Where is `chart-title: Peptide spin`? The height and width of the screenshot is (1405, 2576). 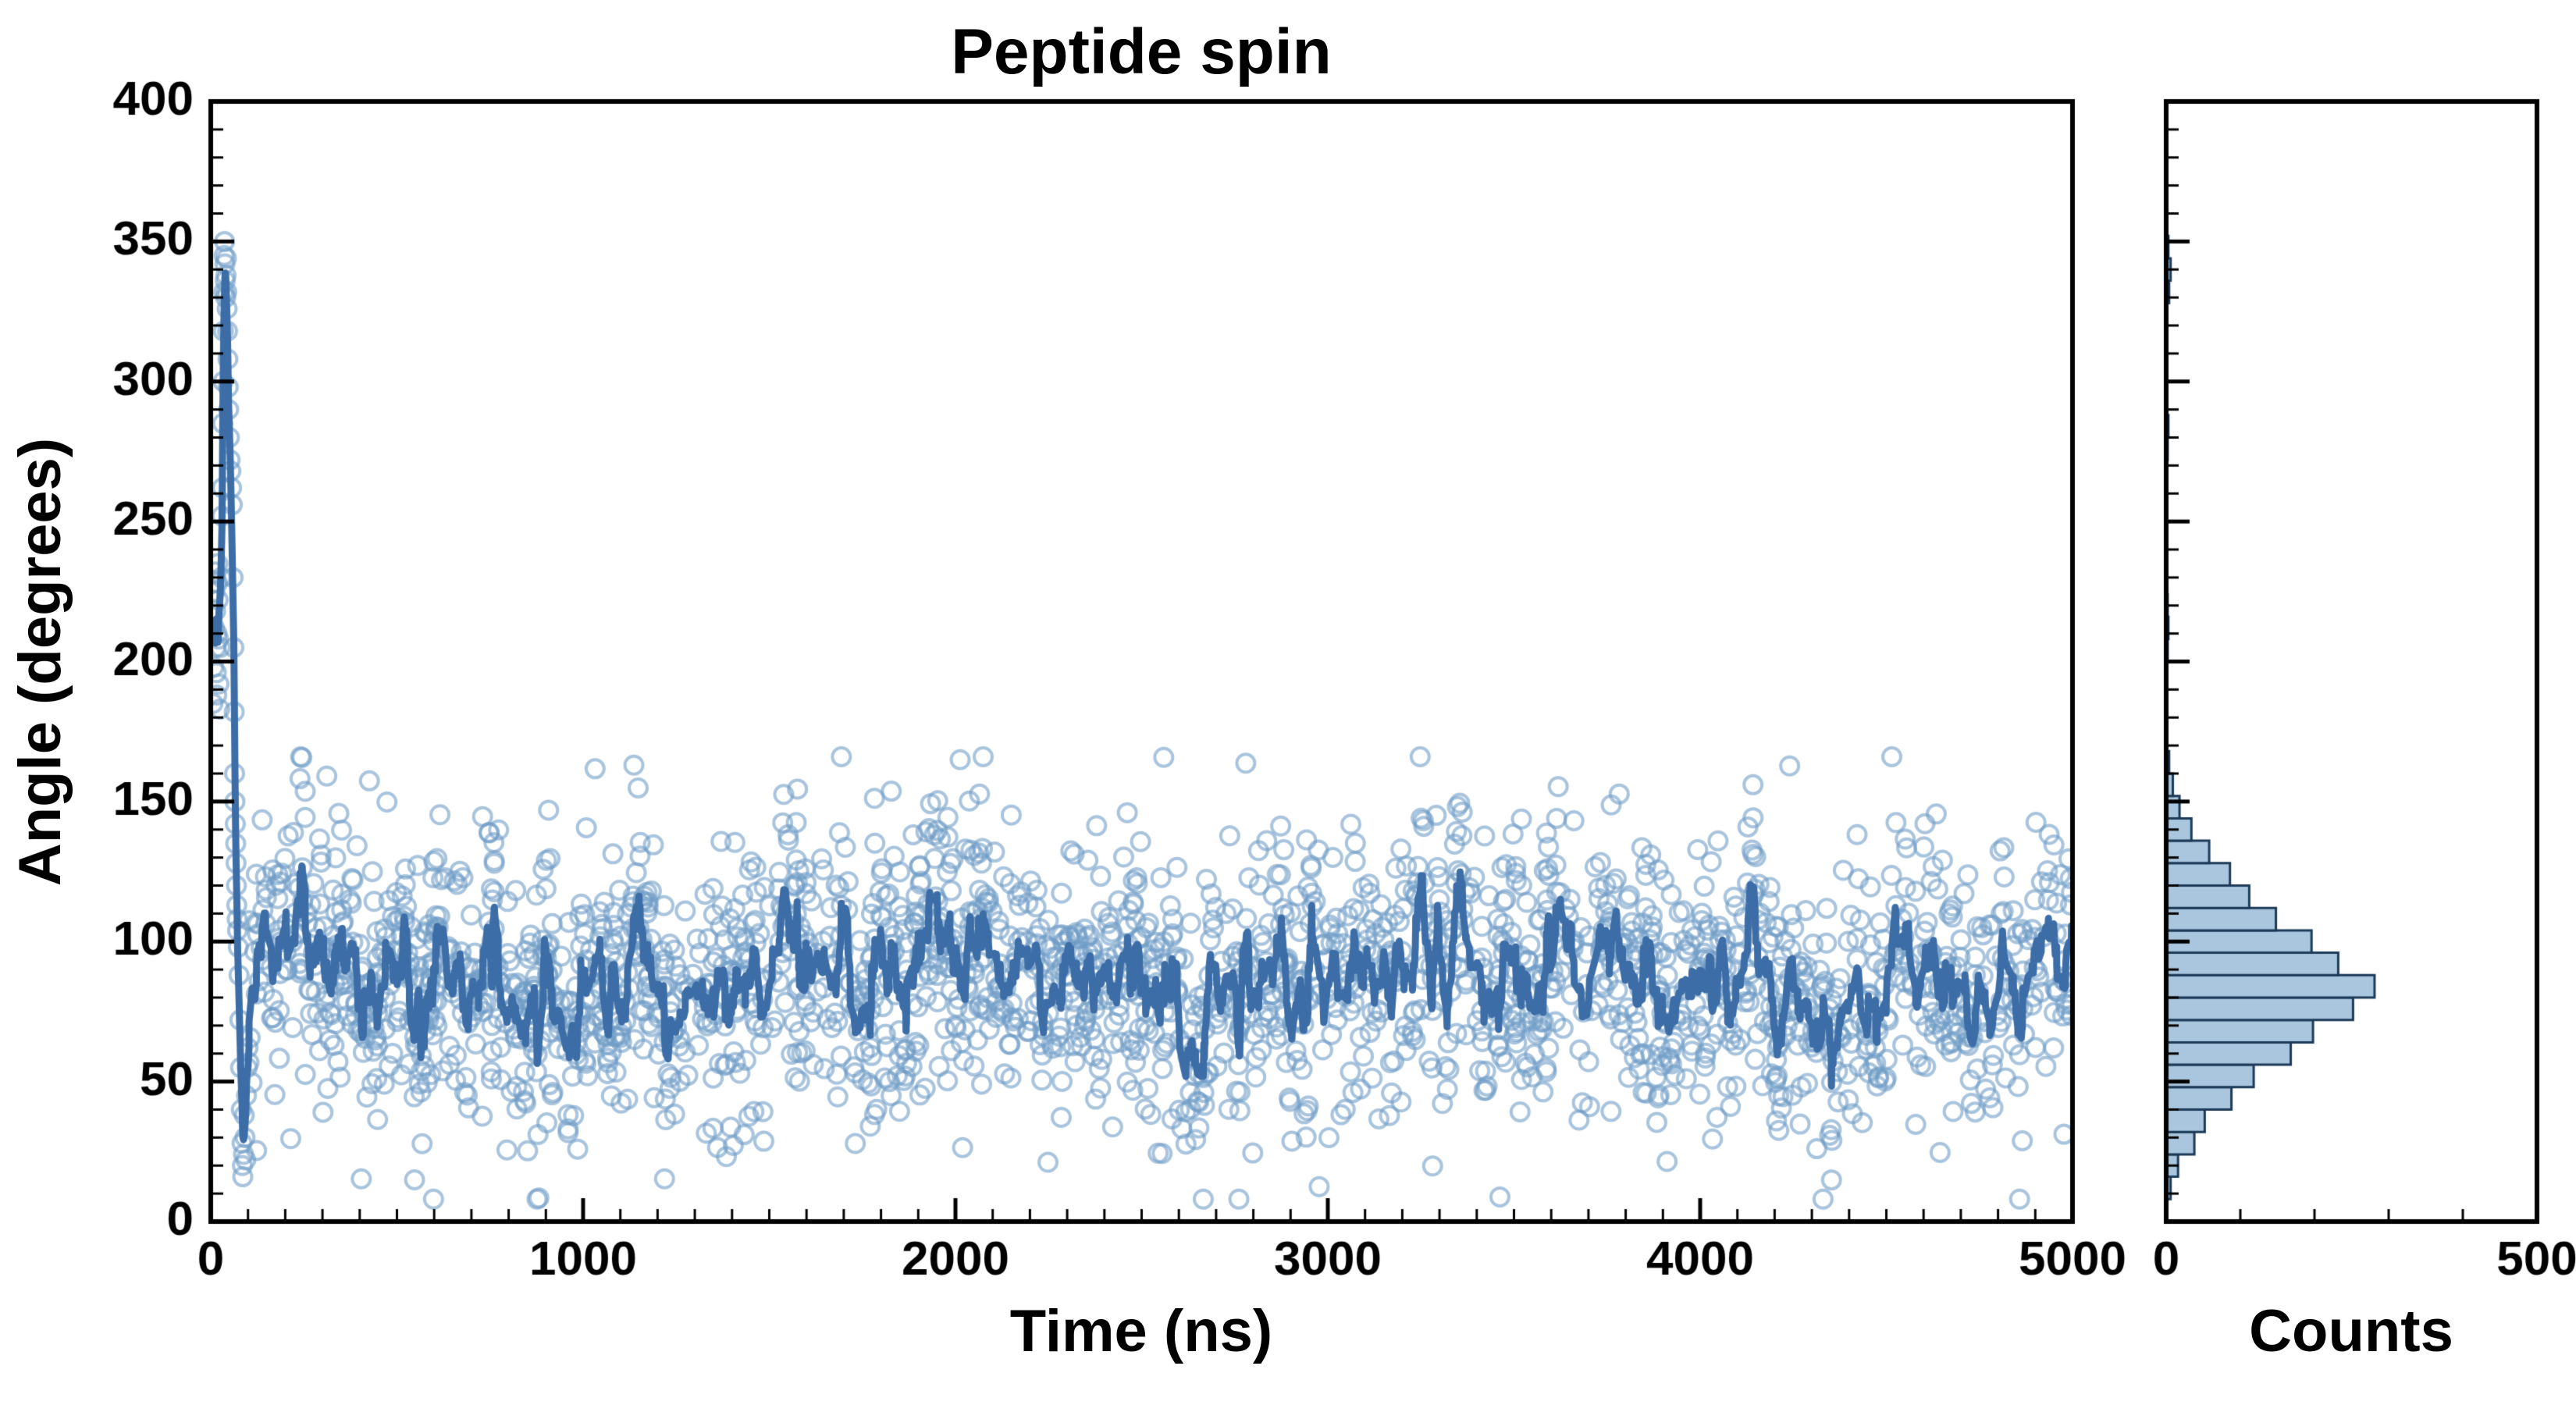
chart-title: Peptide spin is located at coordinates (1141, 51).